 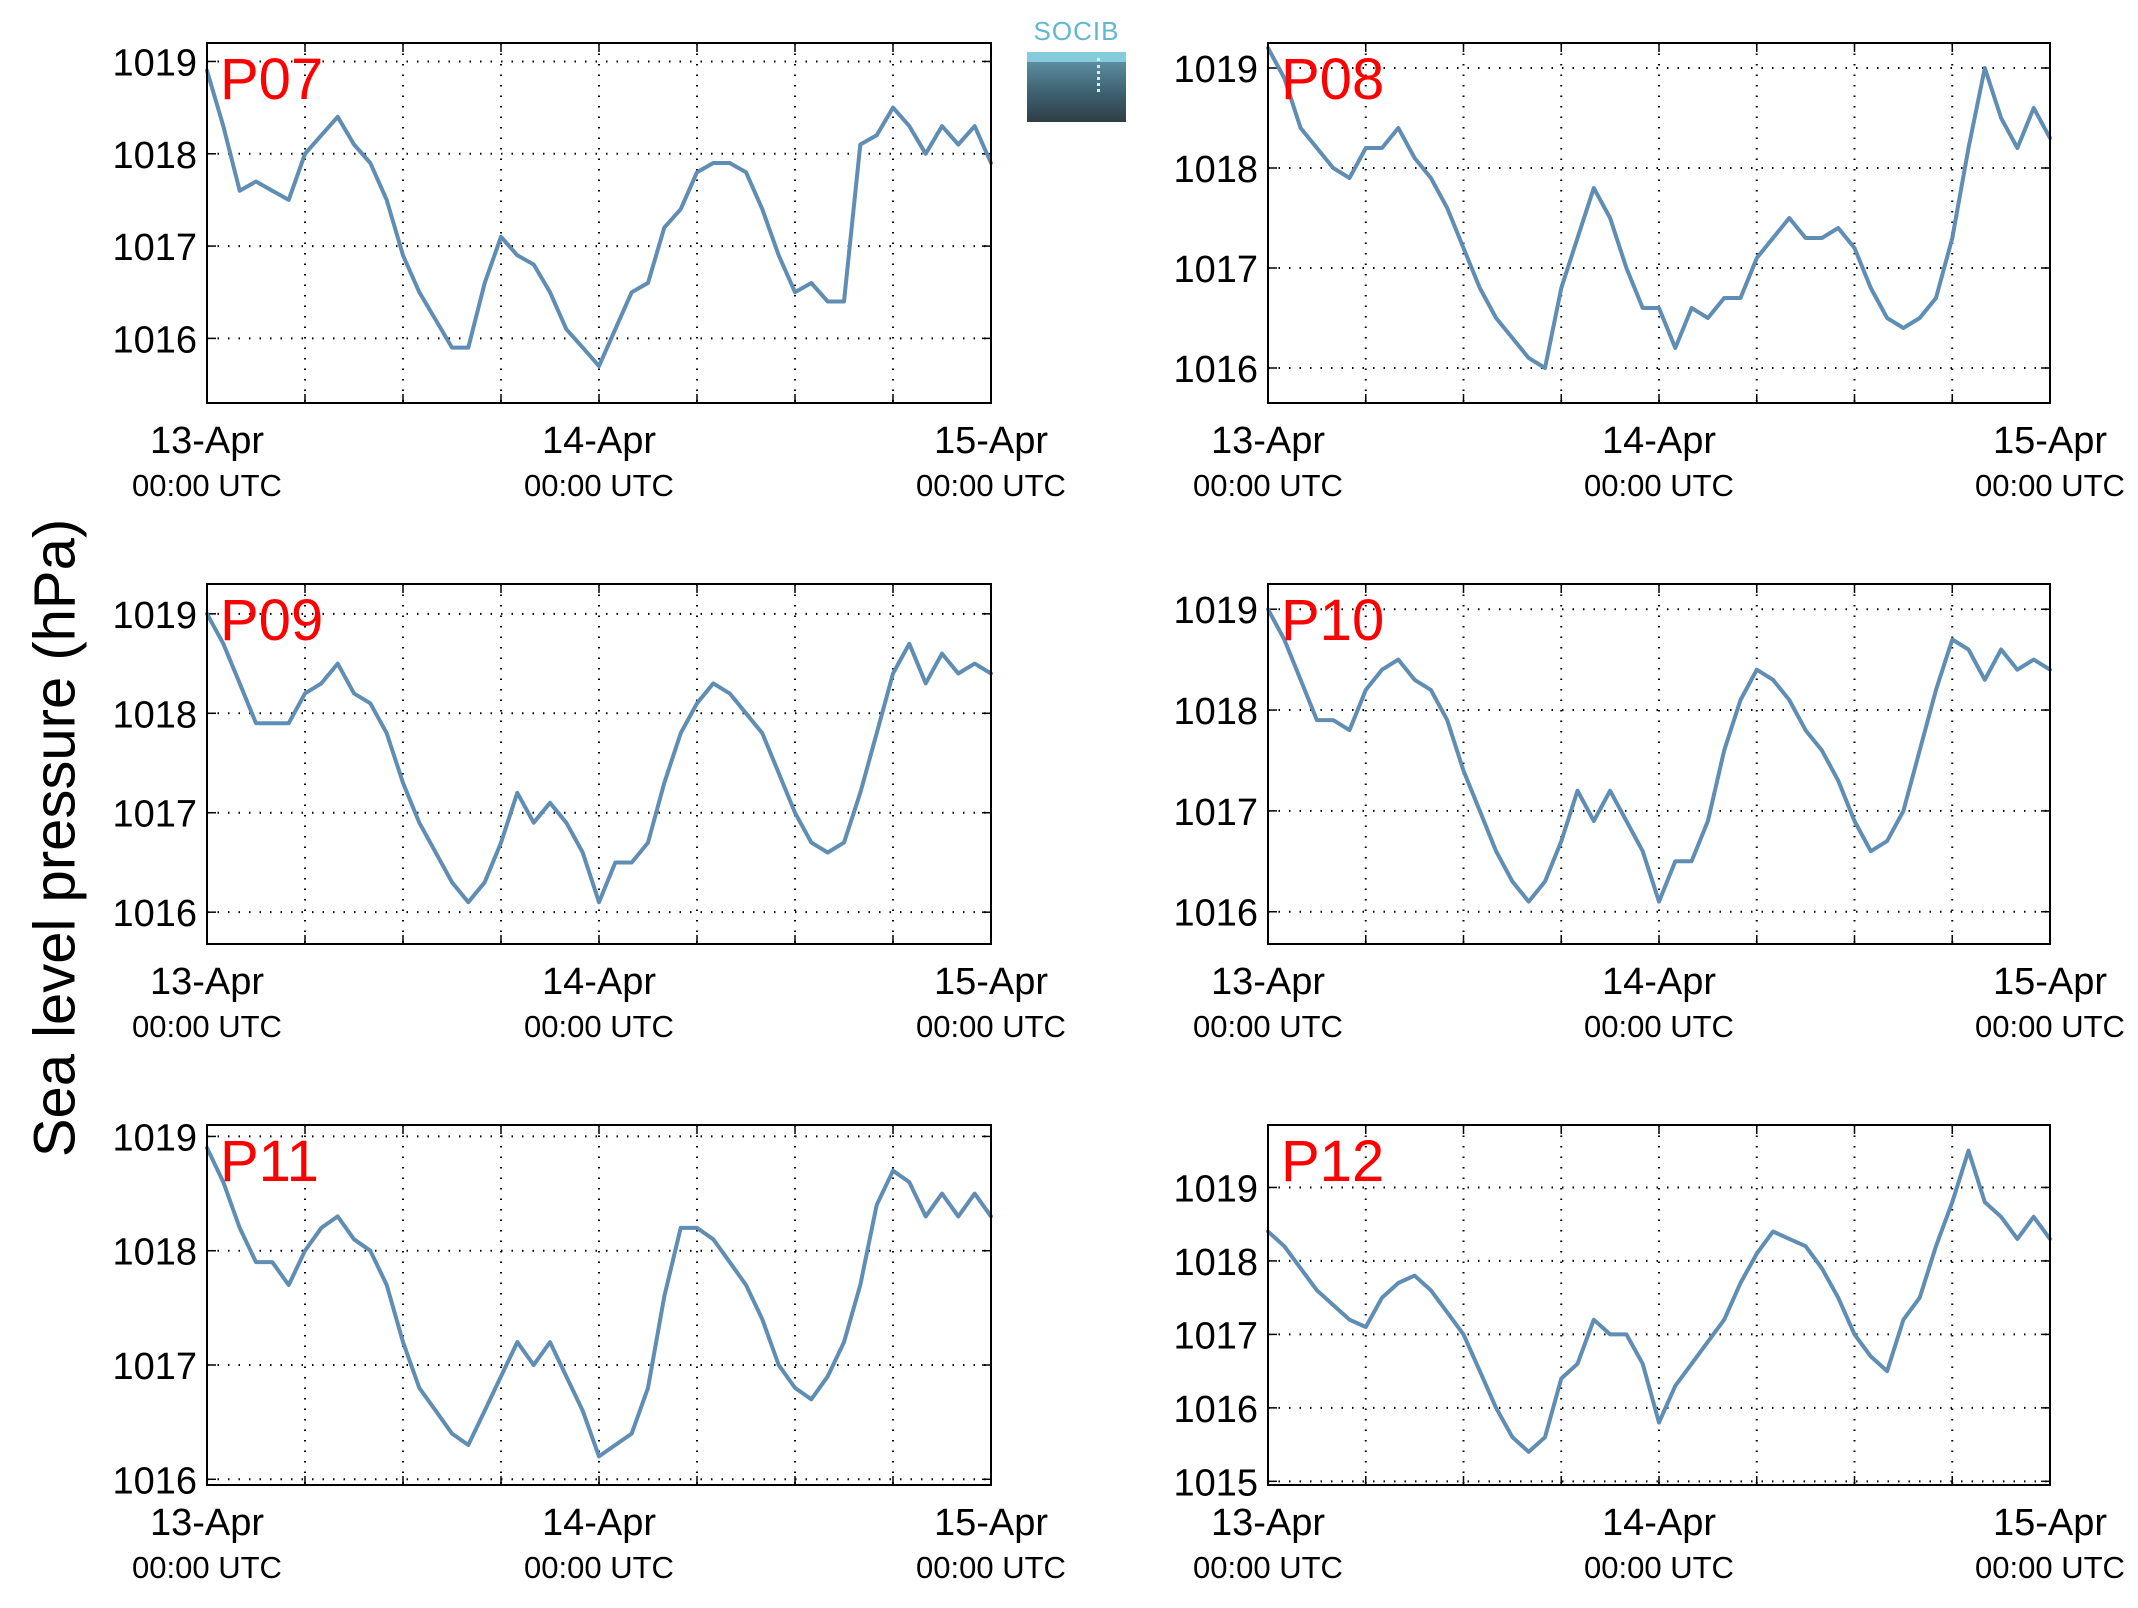 What do you see at coordinates (1659, 755) in the screenshot?
I see `series-line-p10` at bounding box center [1659, 755].